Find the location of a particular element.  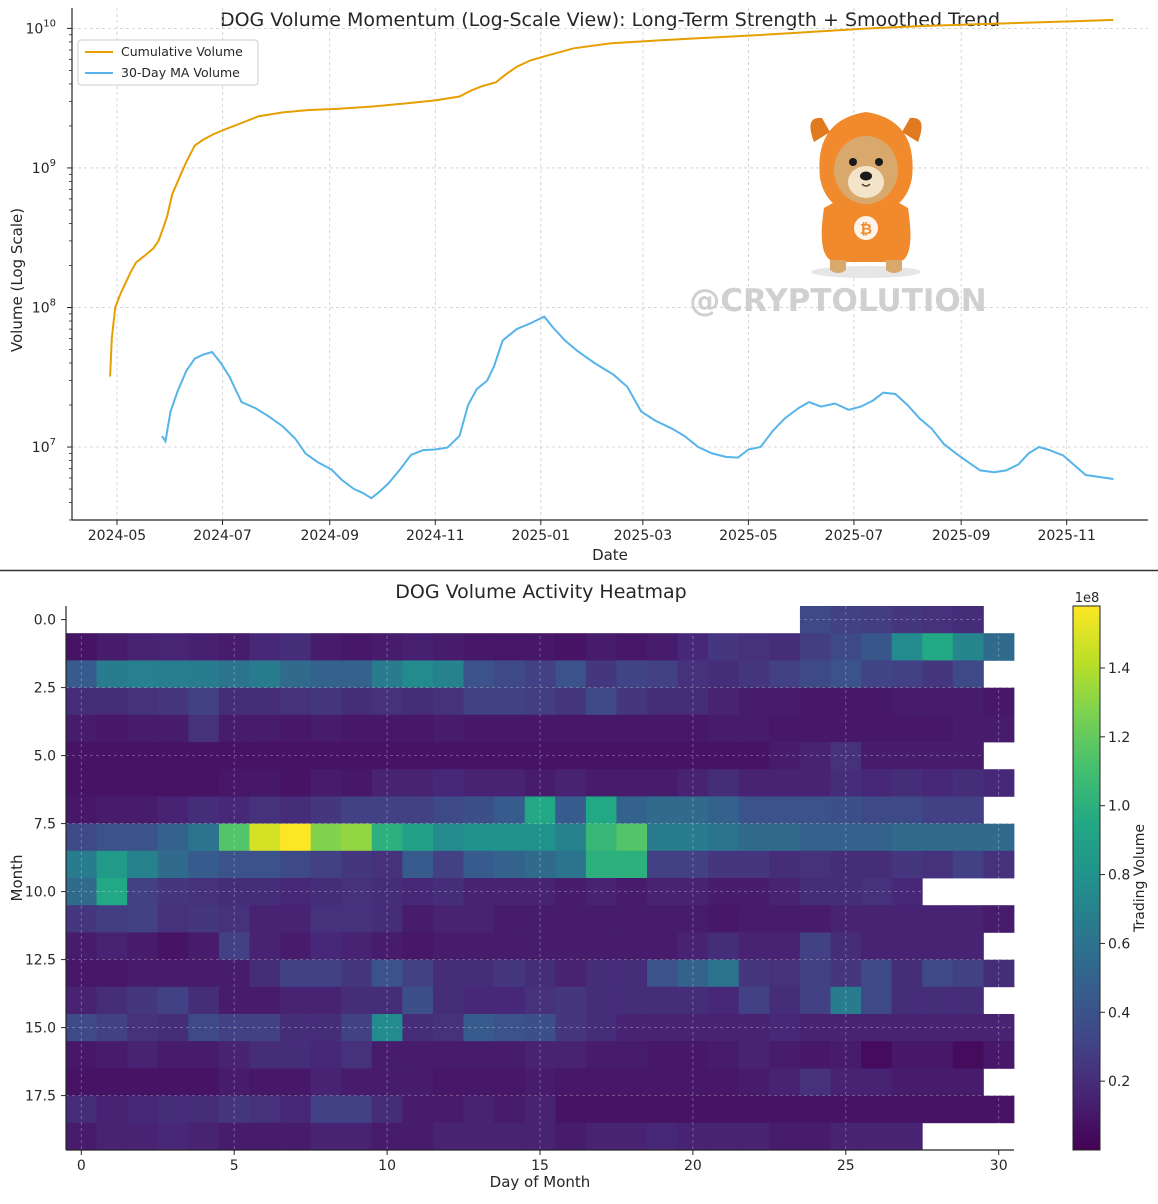

line-chart-y-label: Volume (Log Scale) is located at coordinates (17, 280).